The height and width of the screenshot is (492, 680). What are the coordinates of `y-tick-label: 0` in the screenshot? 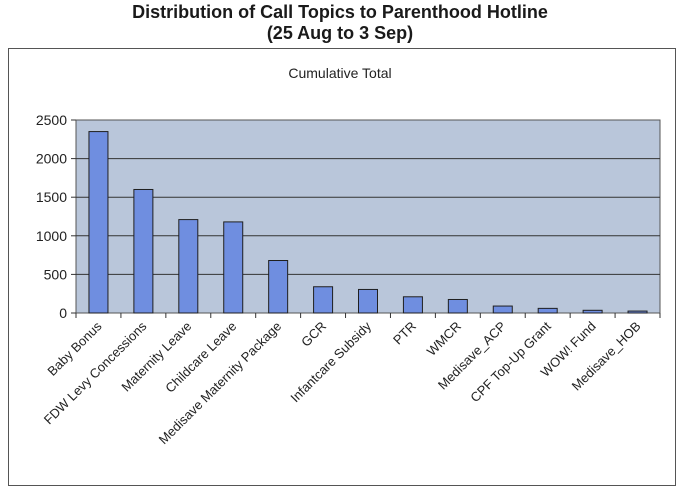 It's located at (63, 313).